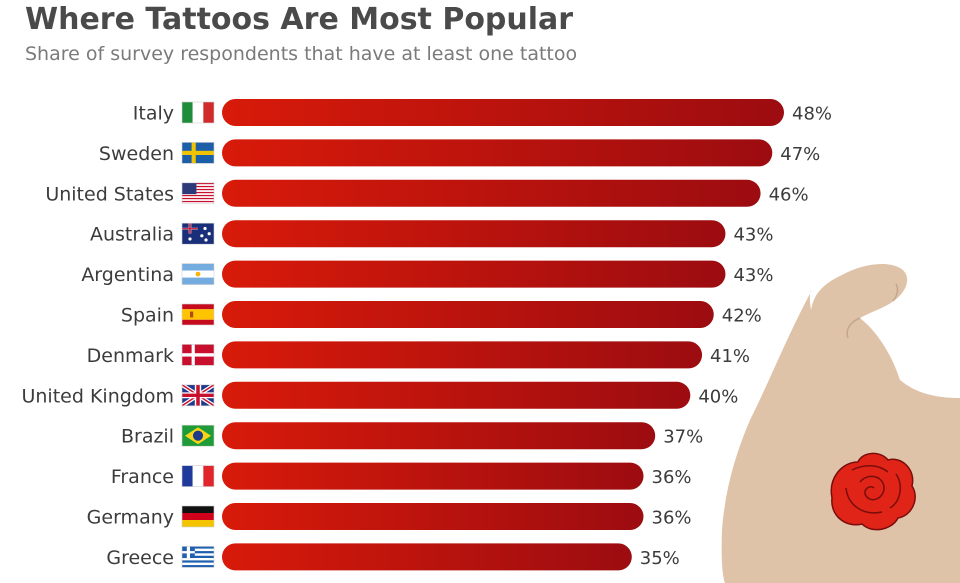  What do you see at coordinates (198, 233) in the screenshot?
I see `australia-flag-icon` at bounding box center [198, 233].